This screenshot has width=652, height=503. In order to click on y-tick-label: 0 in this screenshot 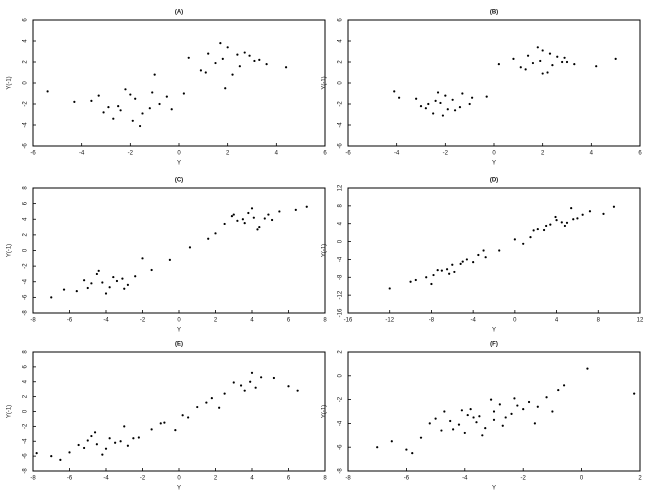, I will do `click(26, 250)`.